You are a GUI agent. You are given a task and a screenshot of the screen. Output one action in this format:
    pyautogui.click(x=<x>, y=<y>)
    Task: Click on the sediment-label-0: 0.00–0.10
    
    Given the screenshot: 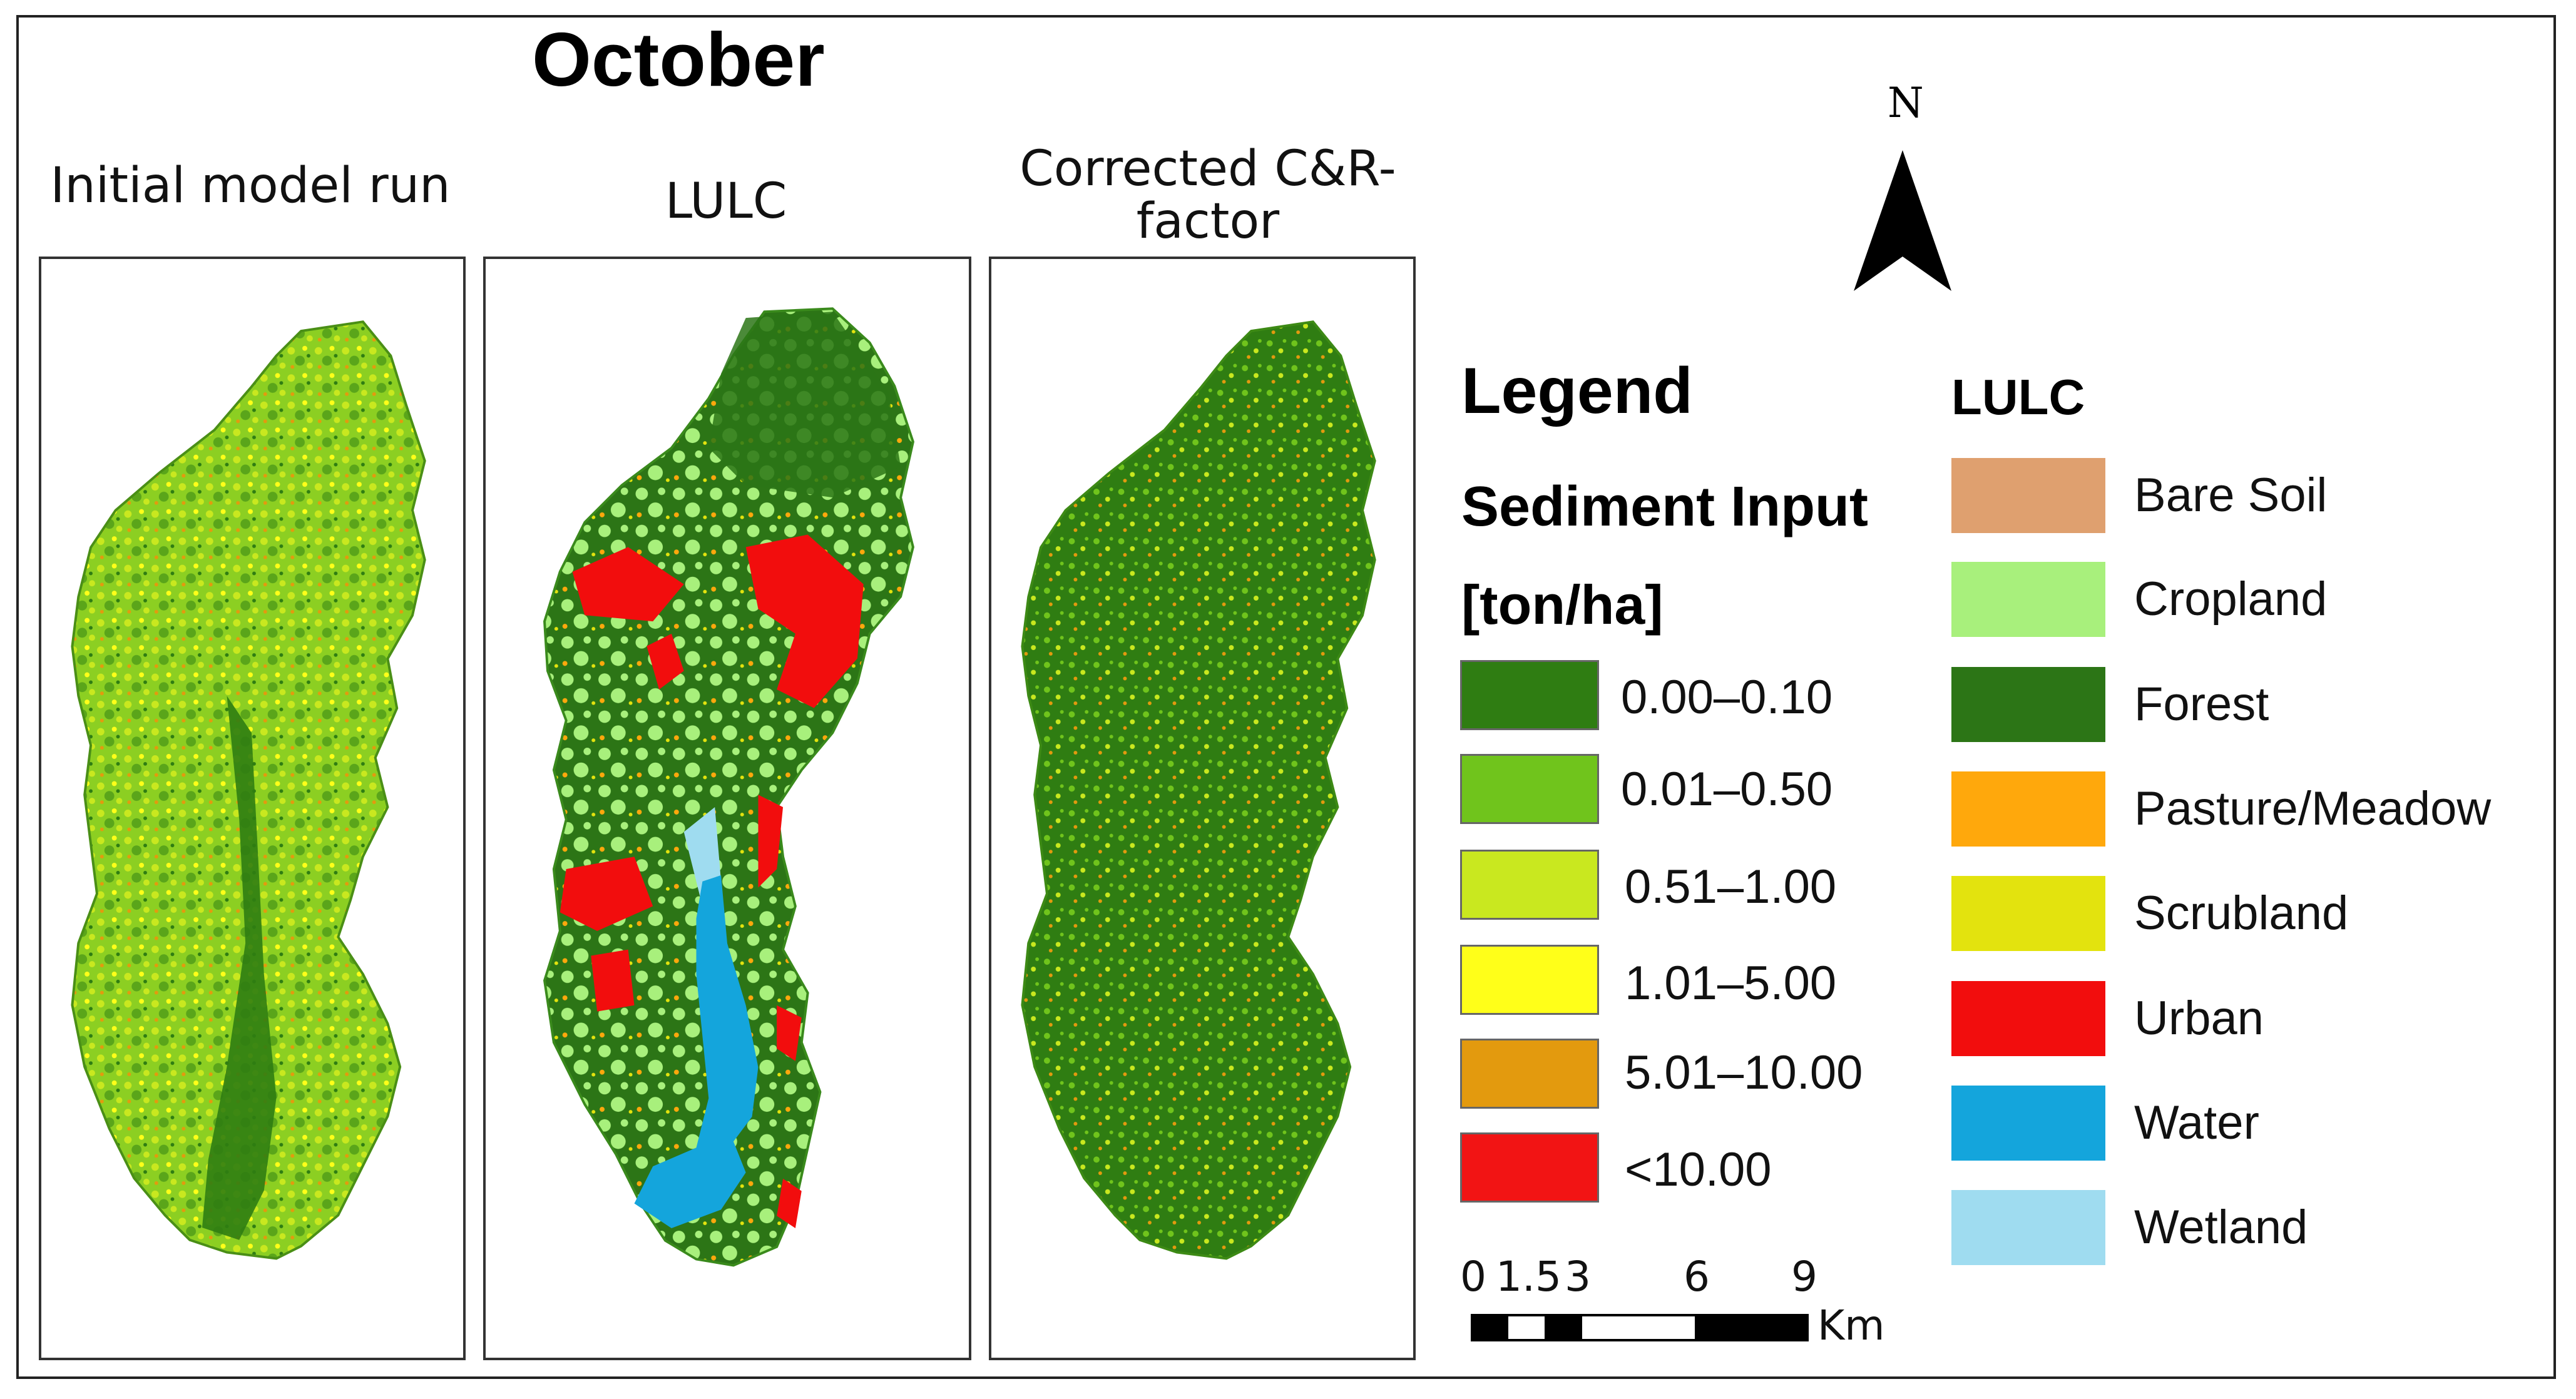 What is the action you would take?
    pyautogui.click(x=1727, y=698)
    